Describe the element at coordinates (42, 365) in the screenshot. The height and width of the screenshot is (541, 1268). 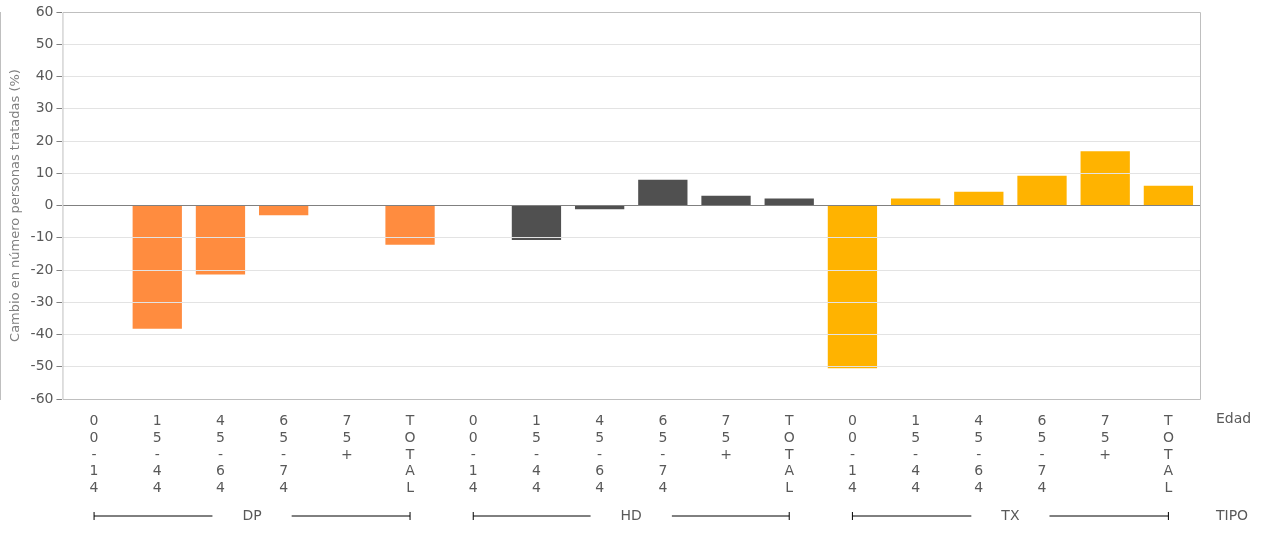
I see `y-tick-label: -50` at that location.